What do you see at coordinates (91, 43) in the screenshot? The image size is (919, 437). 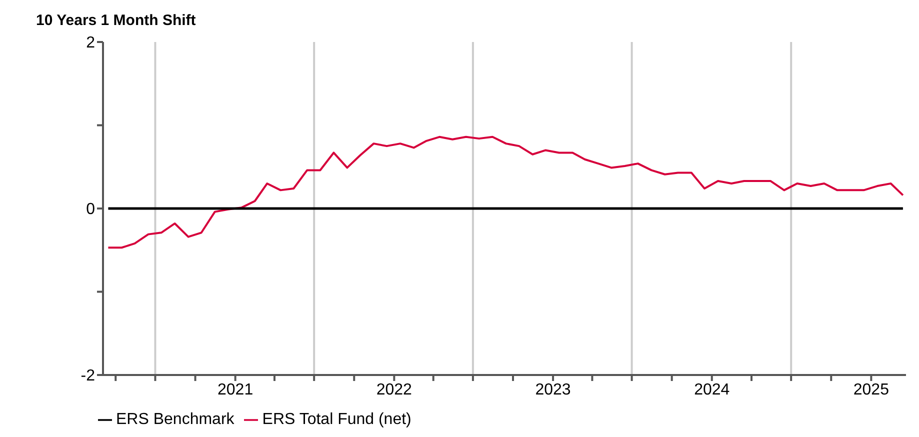 I see `y-tick-label: 2` at bounding box center [91, 43].